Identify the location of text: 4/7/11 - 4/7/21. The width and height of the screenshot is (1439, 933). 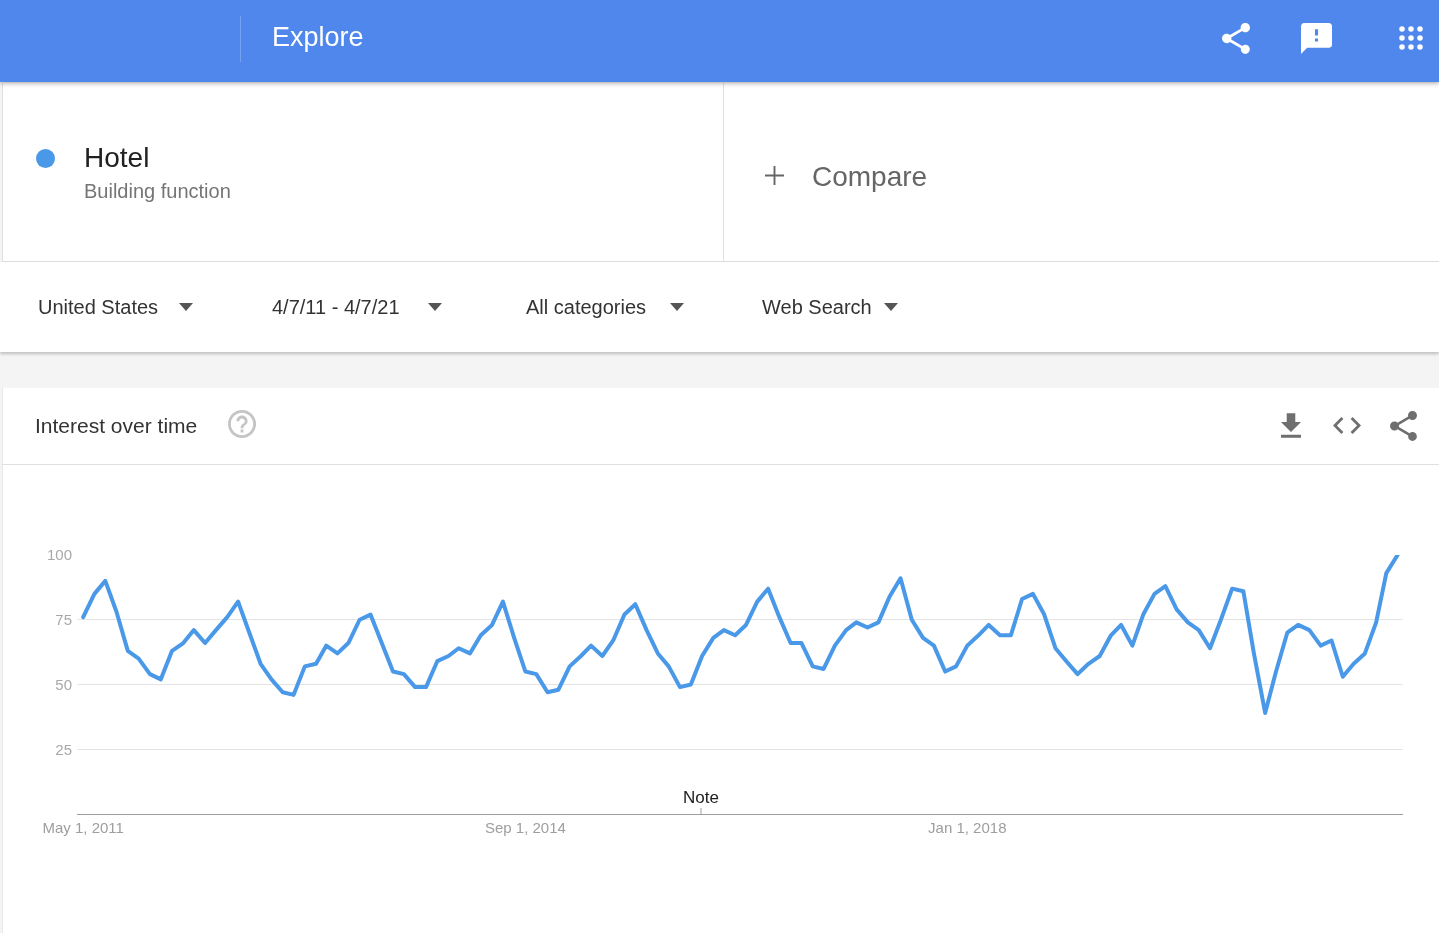
(336, 307).